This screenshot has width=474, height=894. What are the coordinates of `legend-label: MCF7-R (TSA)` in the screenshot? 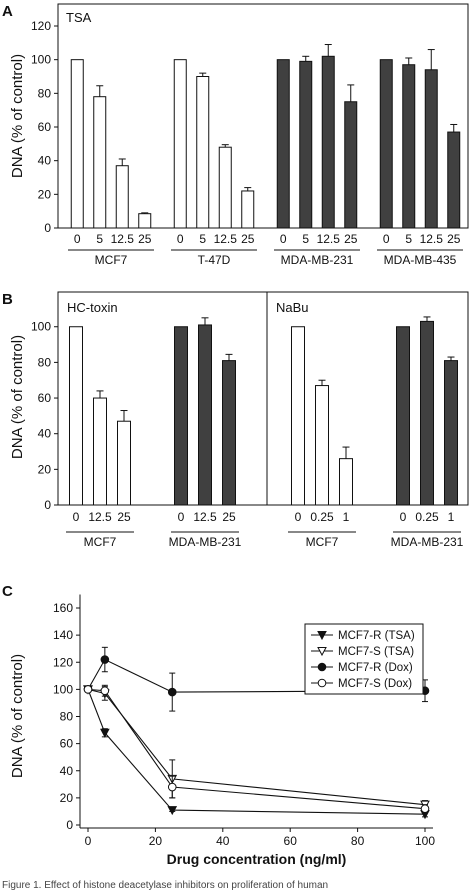 It's located at (376, 636).